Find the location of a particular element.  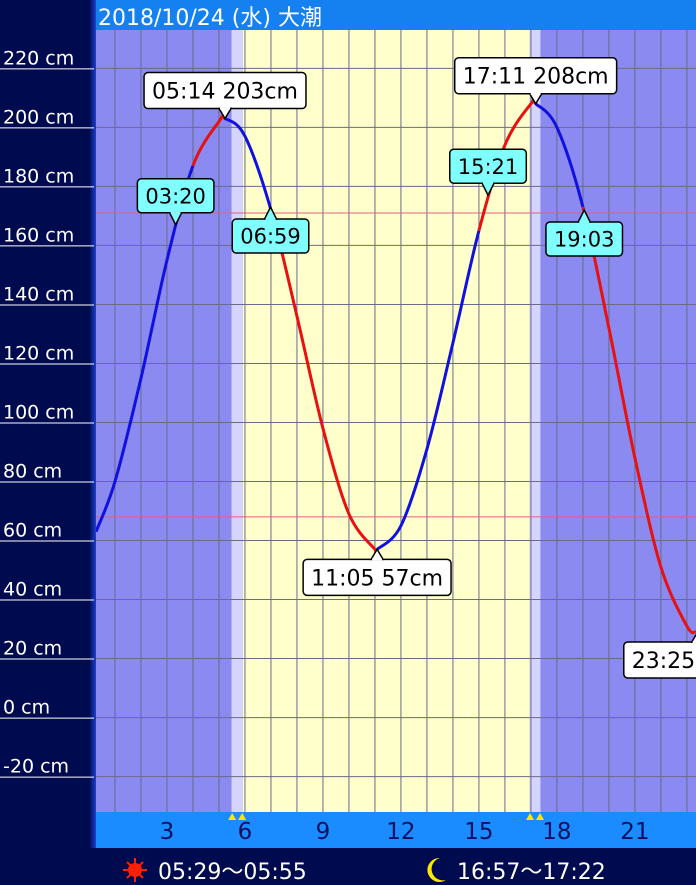

y-tick-label: 220 cm is located at coordinates (38, 58).